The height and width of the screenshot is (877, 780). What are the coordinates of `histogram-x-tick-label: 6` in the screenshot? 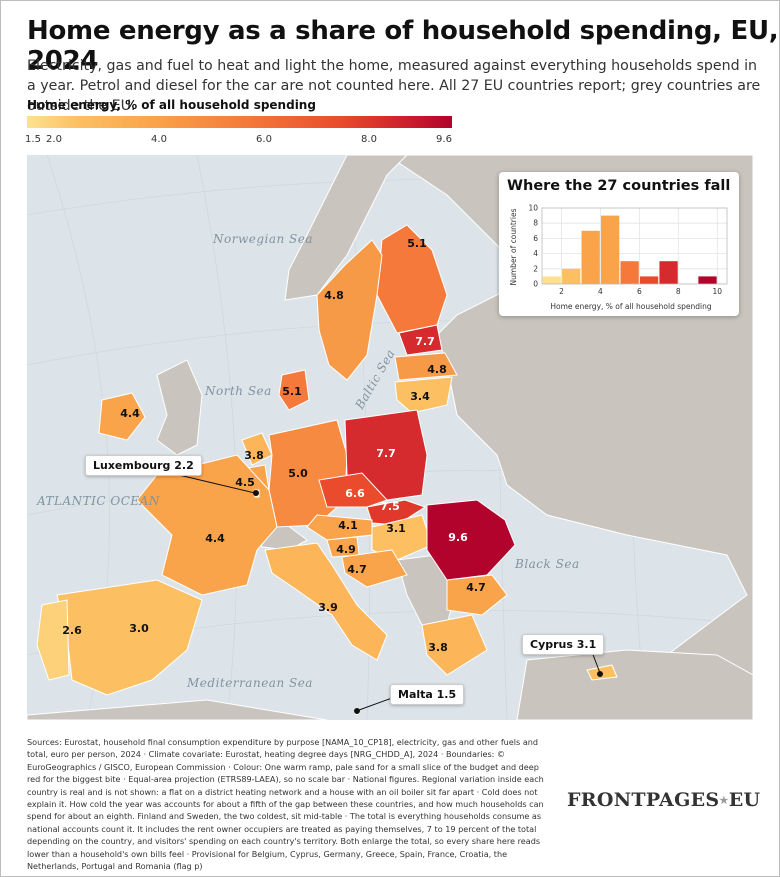 It's located at (639, 291).